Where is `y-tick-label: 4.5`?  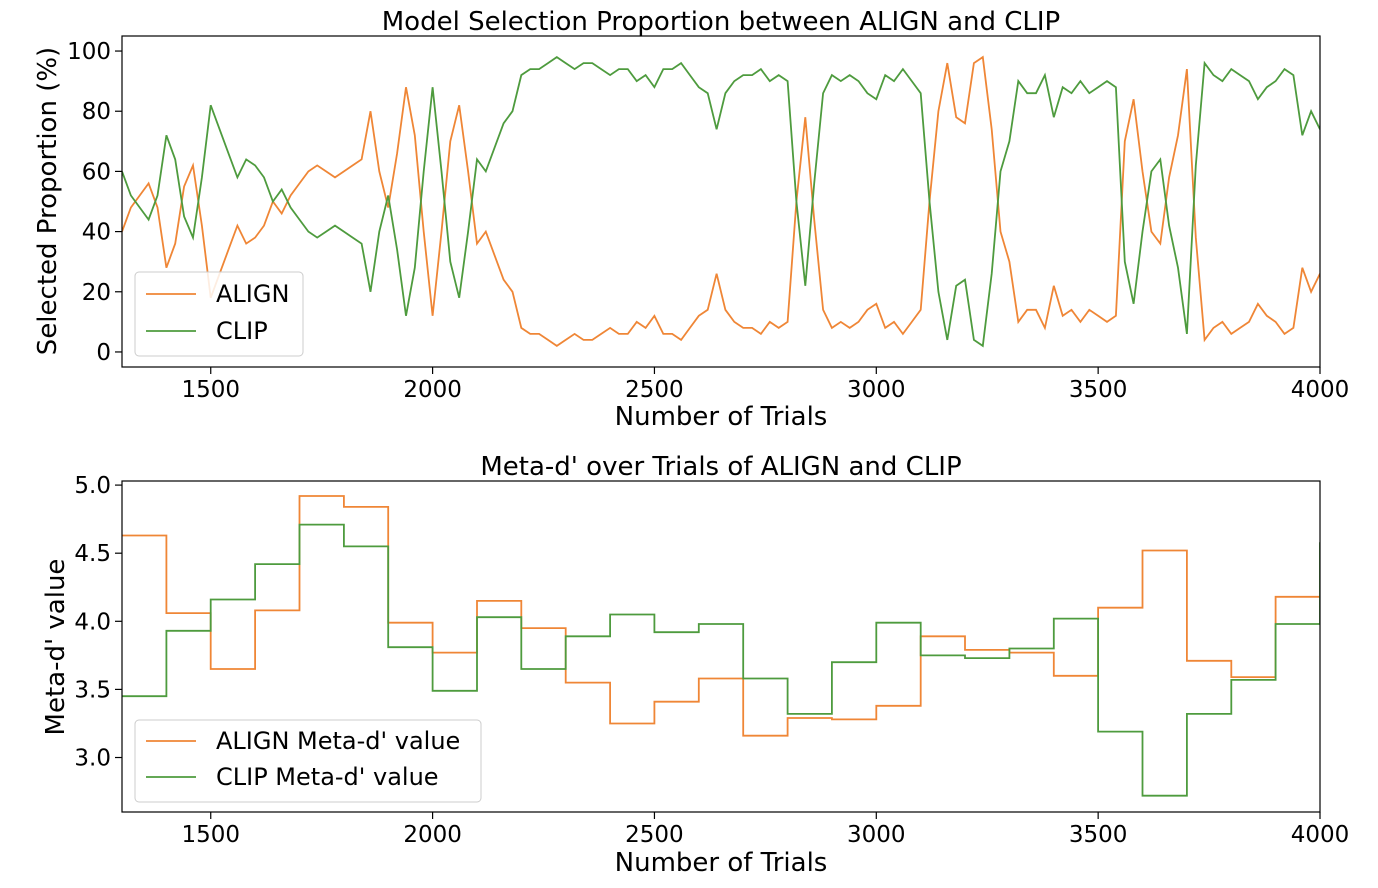
y-tick-label: 4.5 is located at coordinates (92, 554).